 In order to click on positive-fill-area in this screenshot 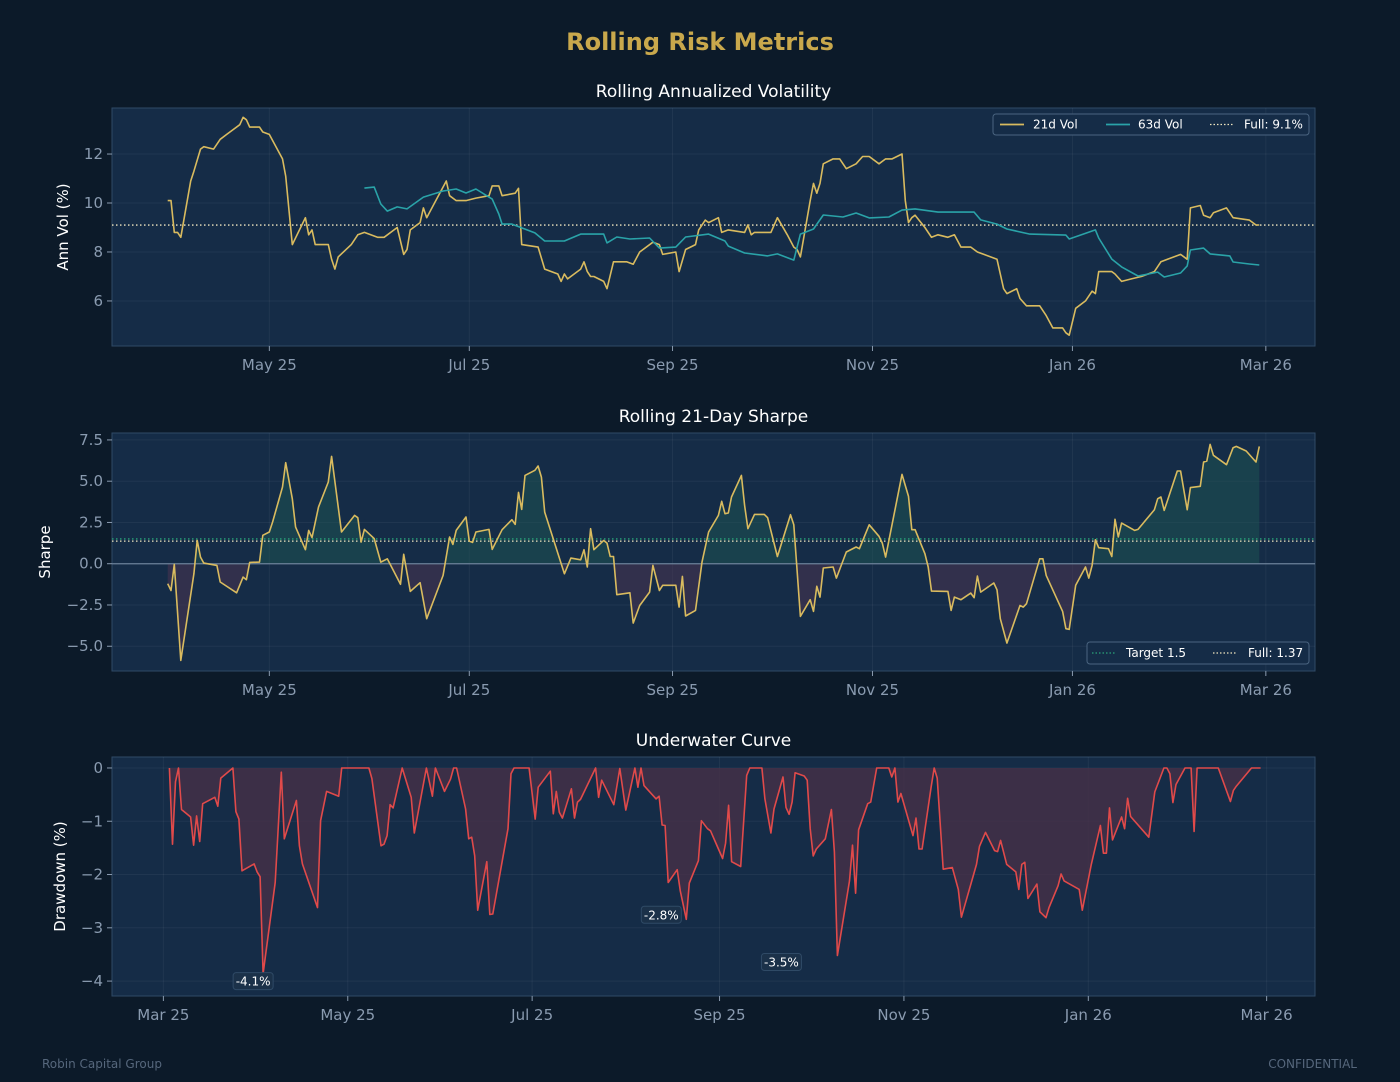, I will do `click(713, 504)`.